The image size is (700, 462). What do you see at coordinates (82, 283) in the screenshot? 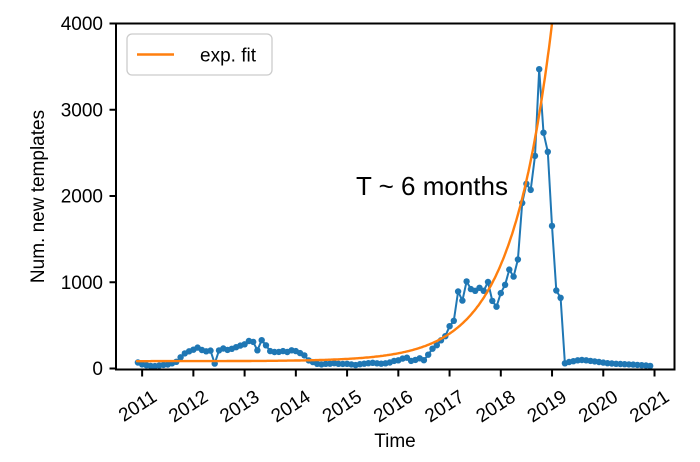
I see `y-tick-label: 1000` at bounding box center [82, 283].